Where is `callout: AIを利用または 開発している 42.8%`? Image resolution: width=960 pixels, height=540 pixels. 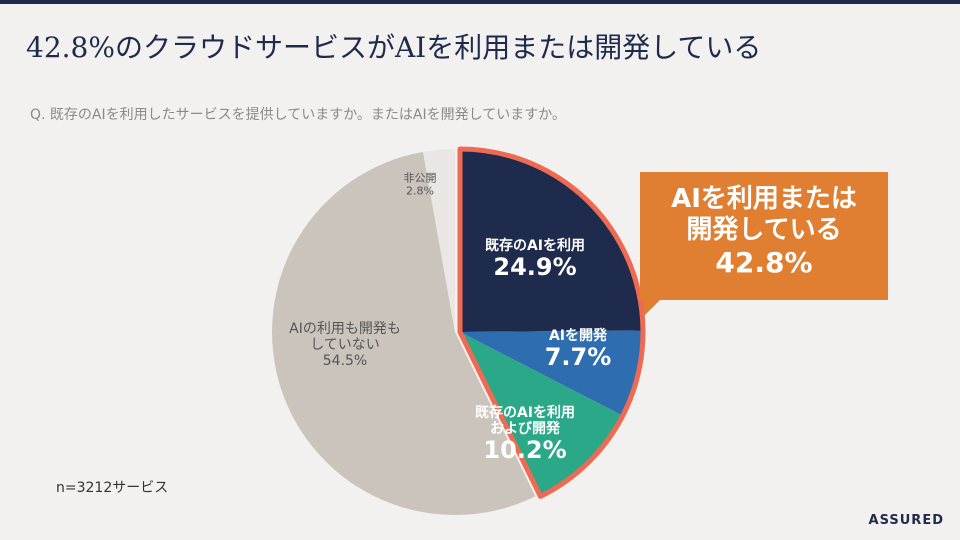 callout: AIを利用または 開発している 42.8% is located at coordinates (764, 236).